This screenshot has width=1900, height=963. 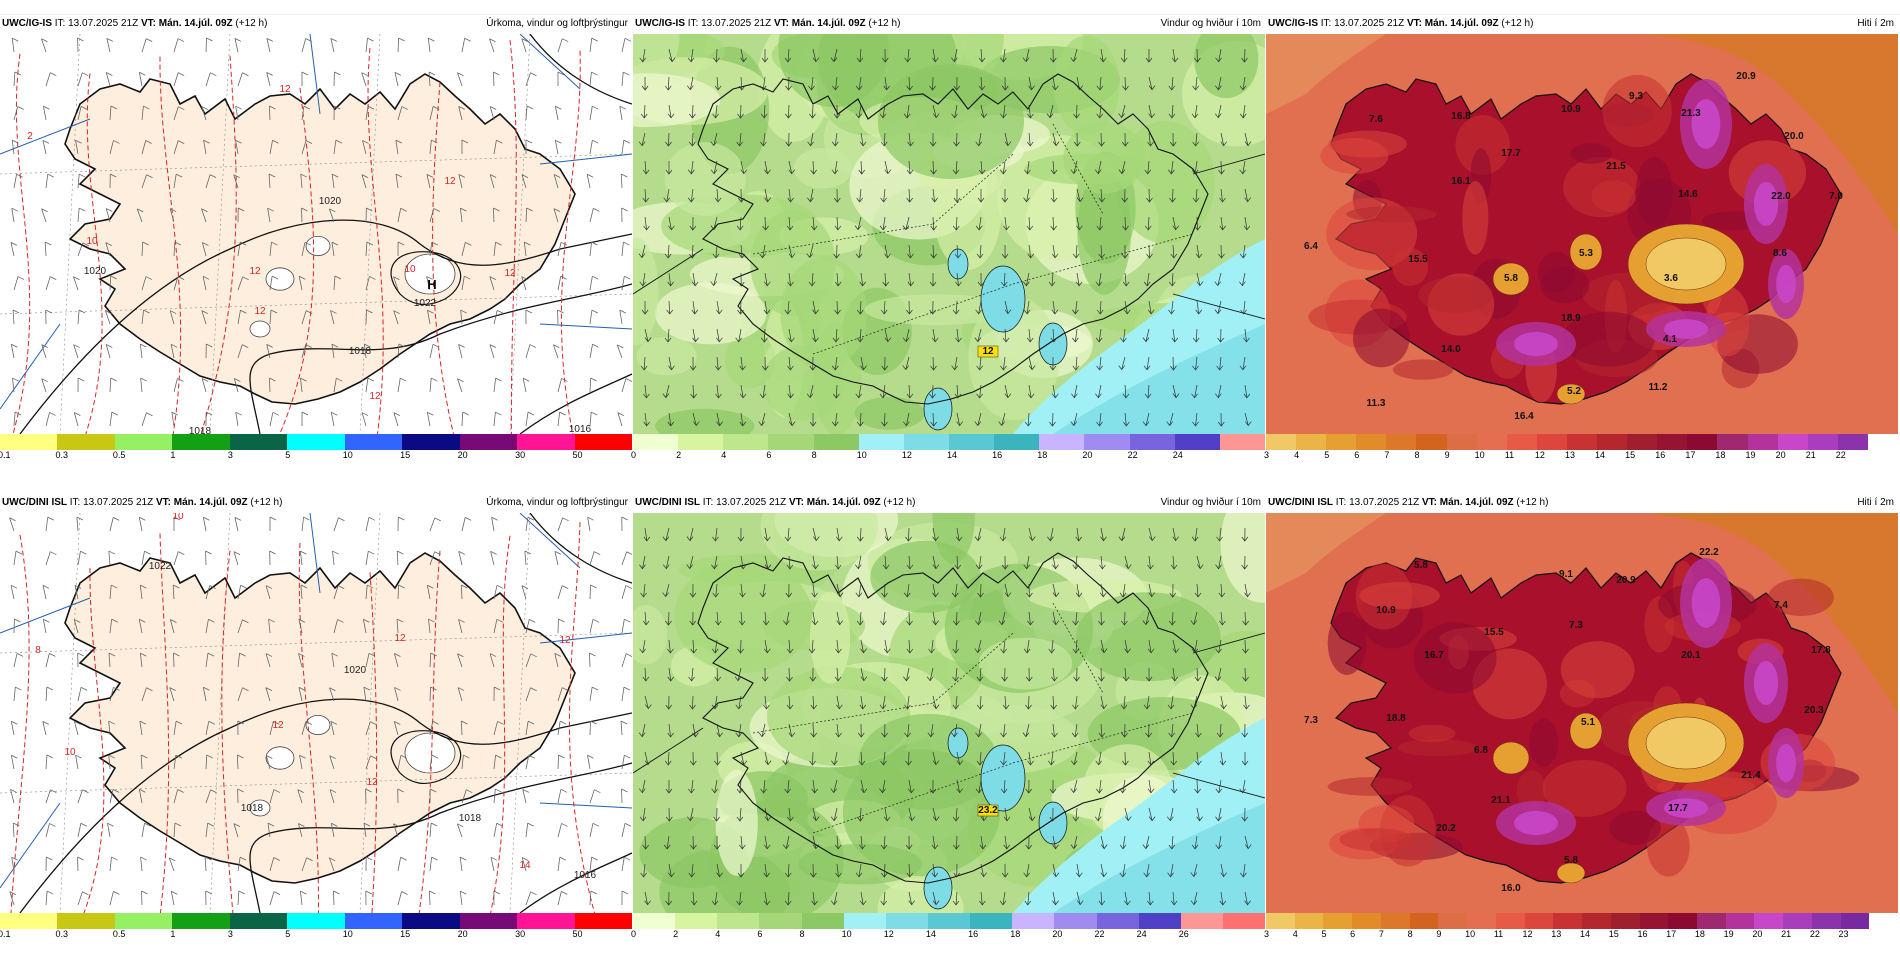 What do you see at coordinates (1570, 455) in the screenshot?
I see `scale-tick-label: 13` at bounding box center [1570, 455].